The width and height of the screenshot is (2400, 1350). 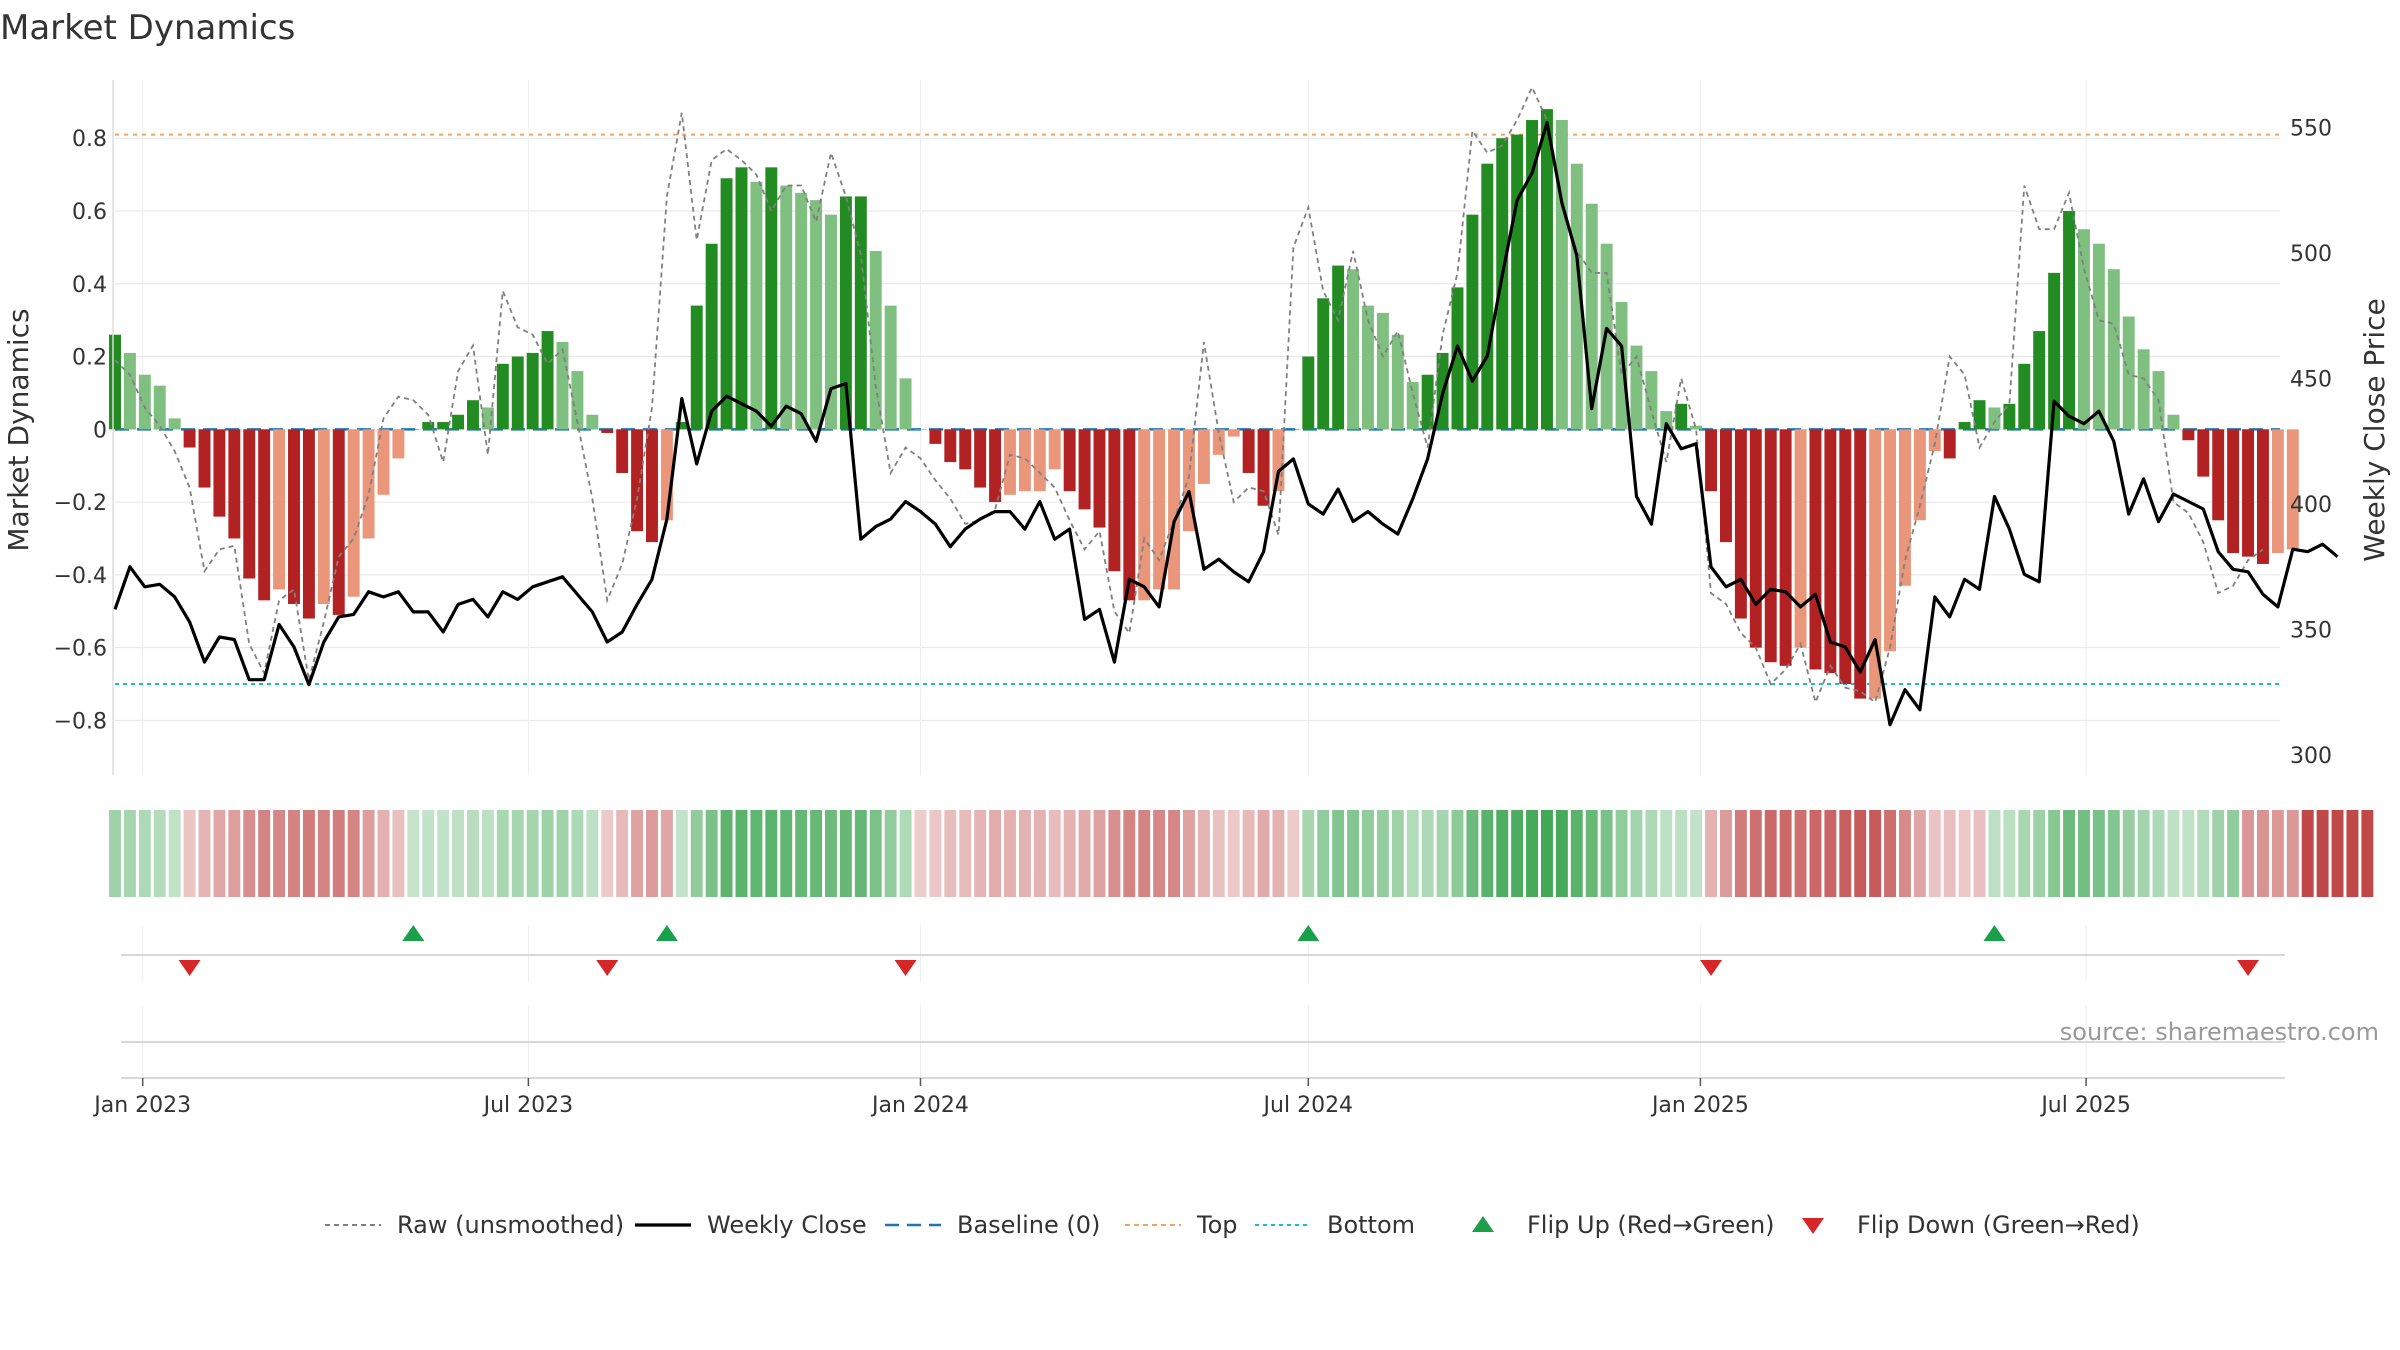 I want to click on legend-swatch-flip_down, so click(x=1813, y=1226).